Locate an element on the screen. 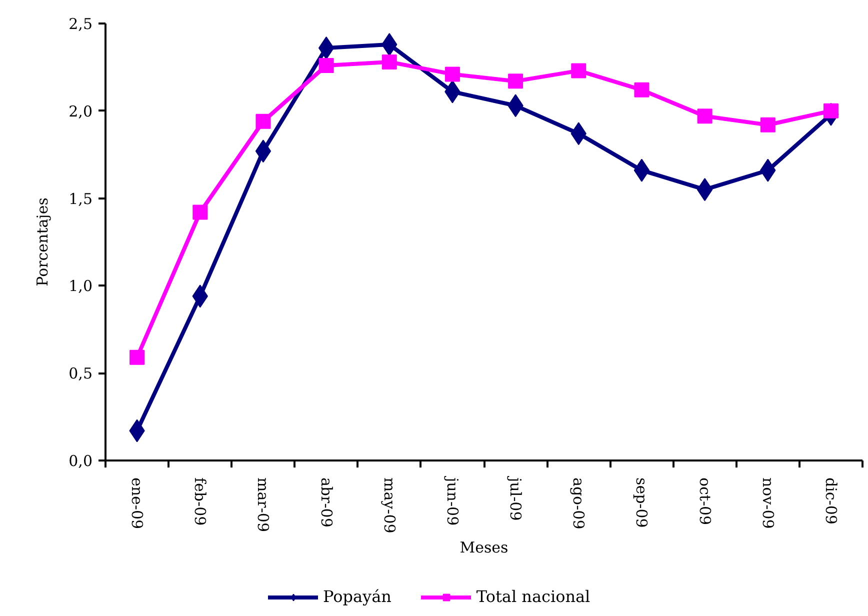 The image size is (868, 616). x-tick-label: nov-09 is located at coordinates (767, 503).